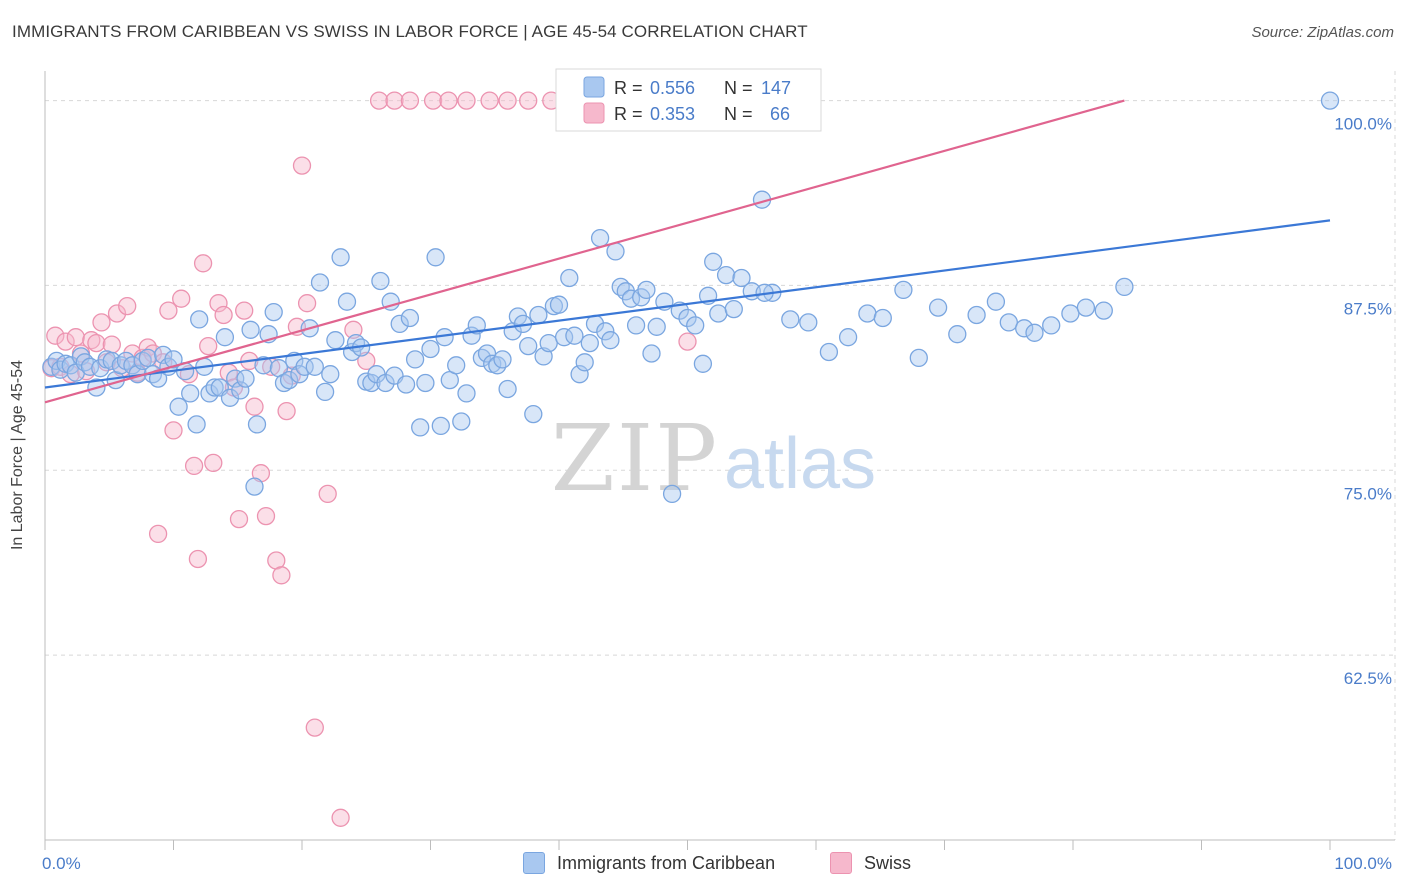 The height and width of the screenshot is (892, 1406). Describe the element at coordinates (841, 863) in the screenshot. I see `bottom-legend-swatch-swiss` at that location.